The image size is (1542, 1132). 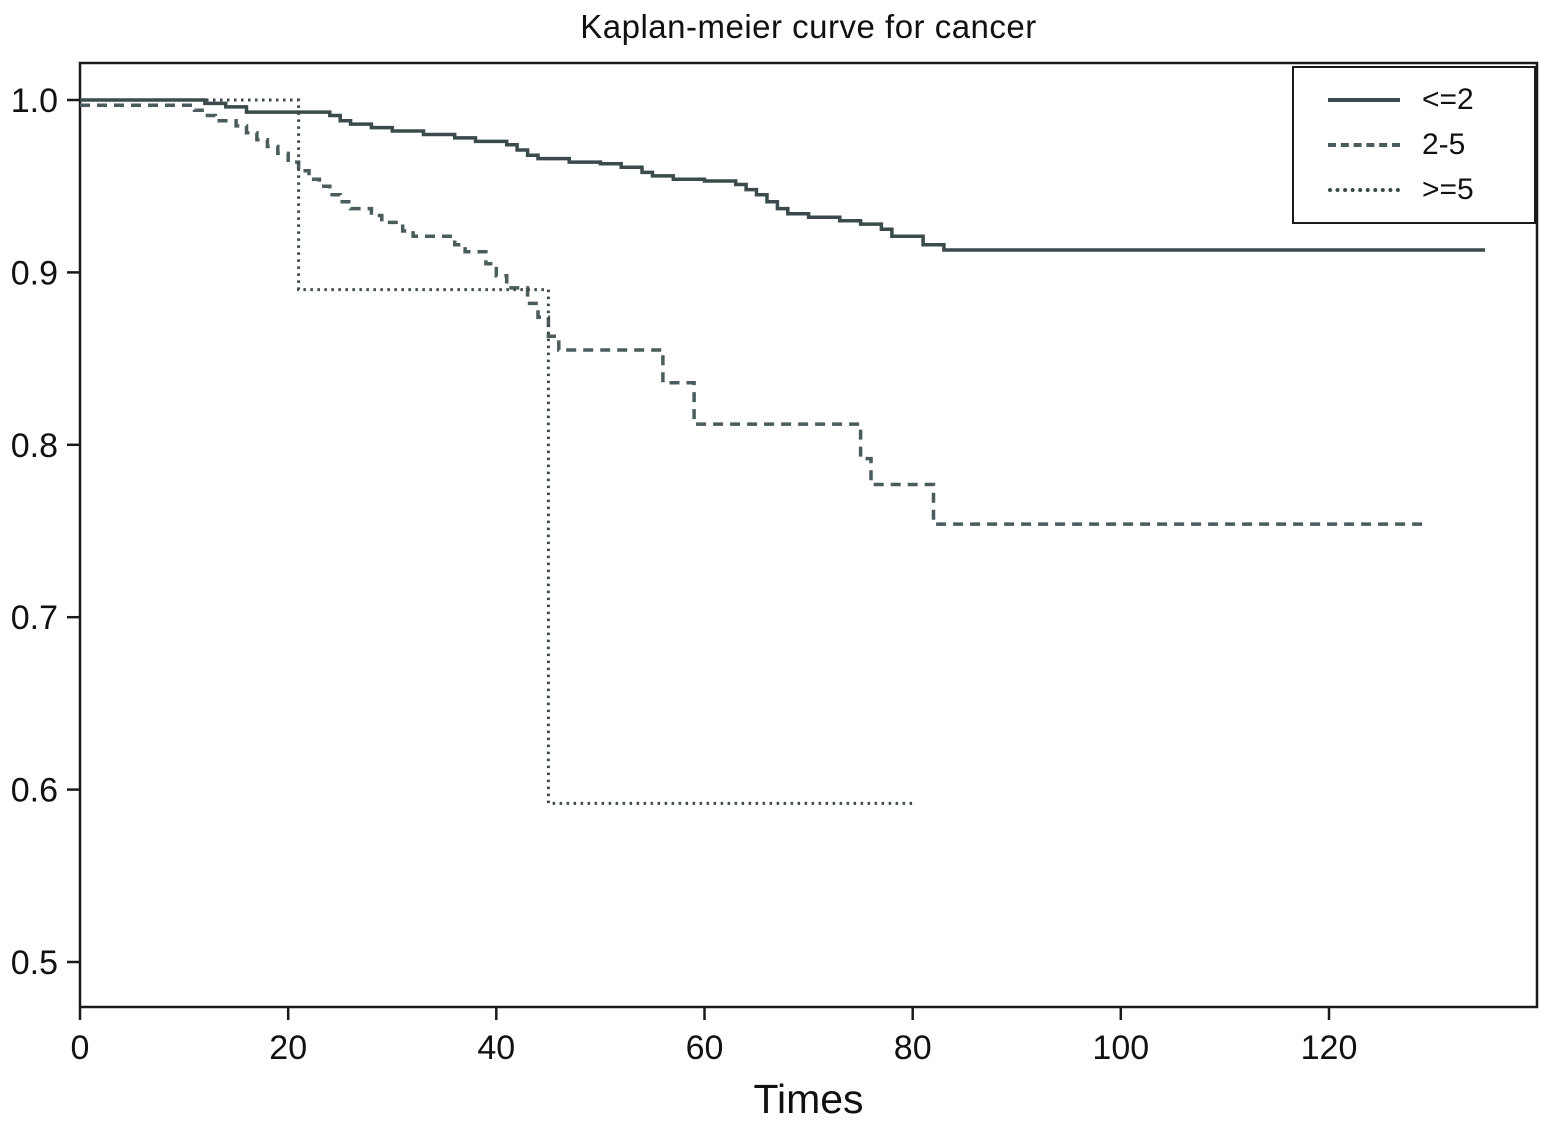 I want to click on legend-label-le2: <=2, so click(x=1448, y=99).